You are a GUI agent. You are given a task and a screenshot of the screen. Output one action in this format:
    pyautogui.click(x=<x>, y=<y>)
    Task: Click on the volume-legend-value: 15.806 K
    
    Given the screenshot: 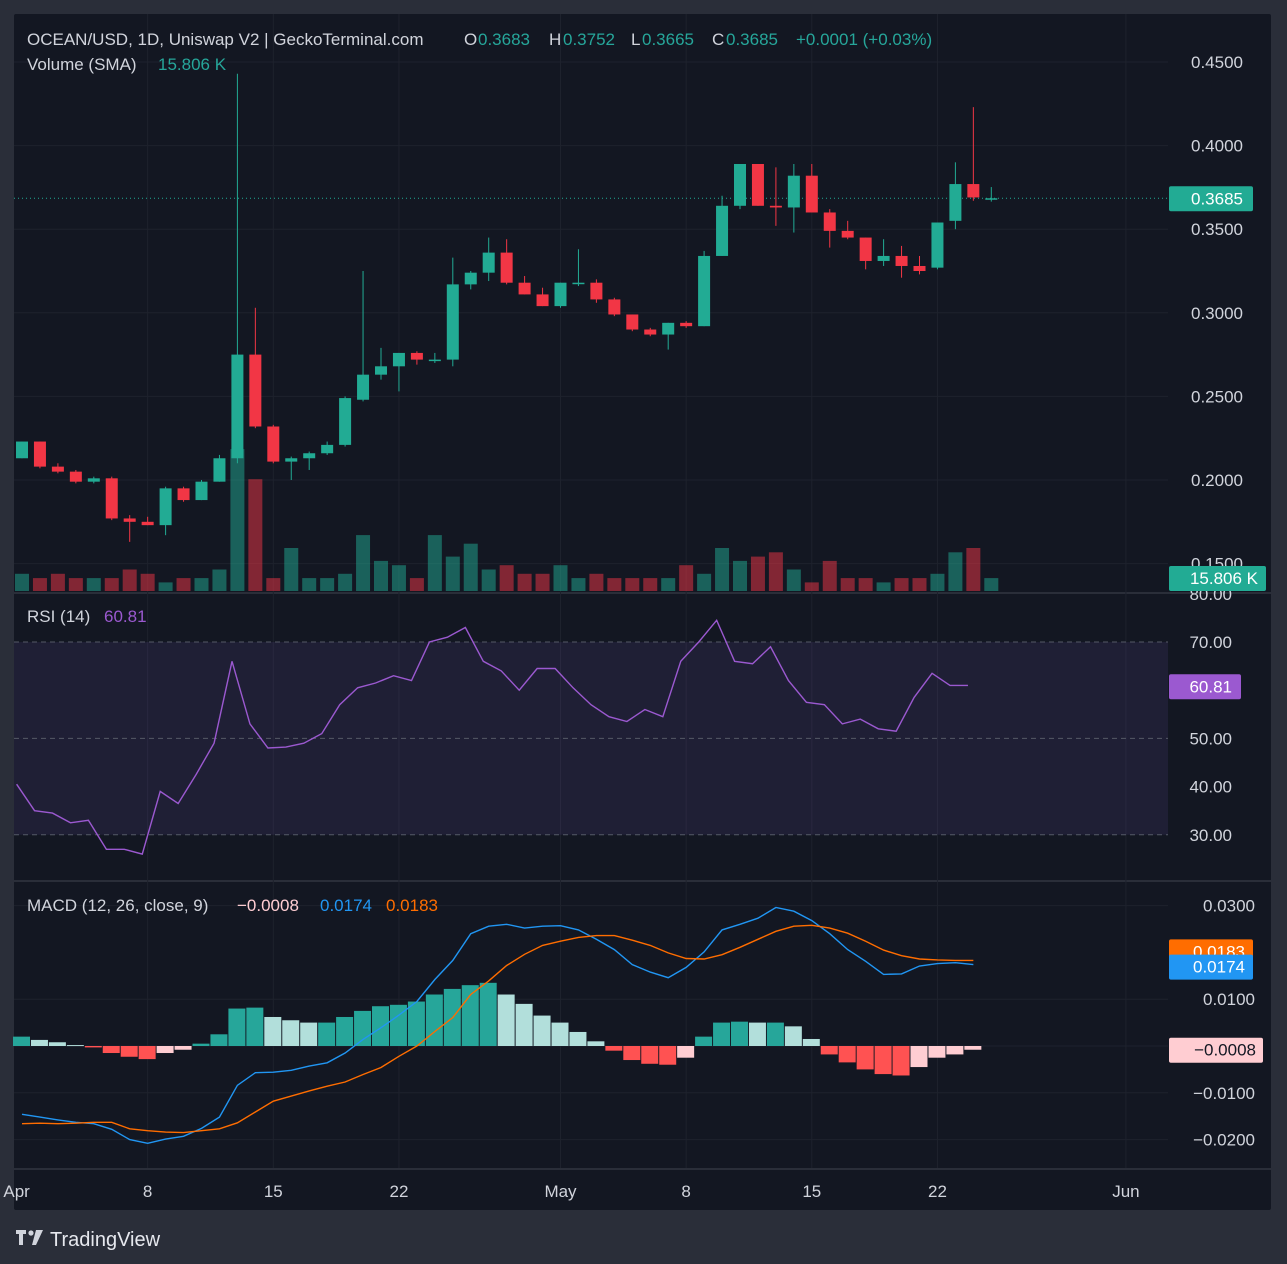 What is the action you would take?
    pyautogui.click(x=192, y=64)
    